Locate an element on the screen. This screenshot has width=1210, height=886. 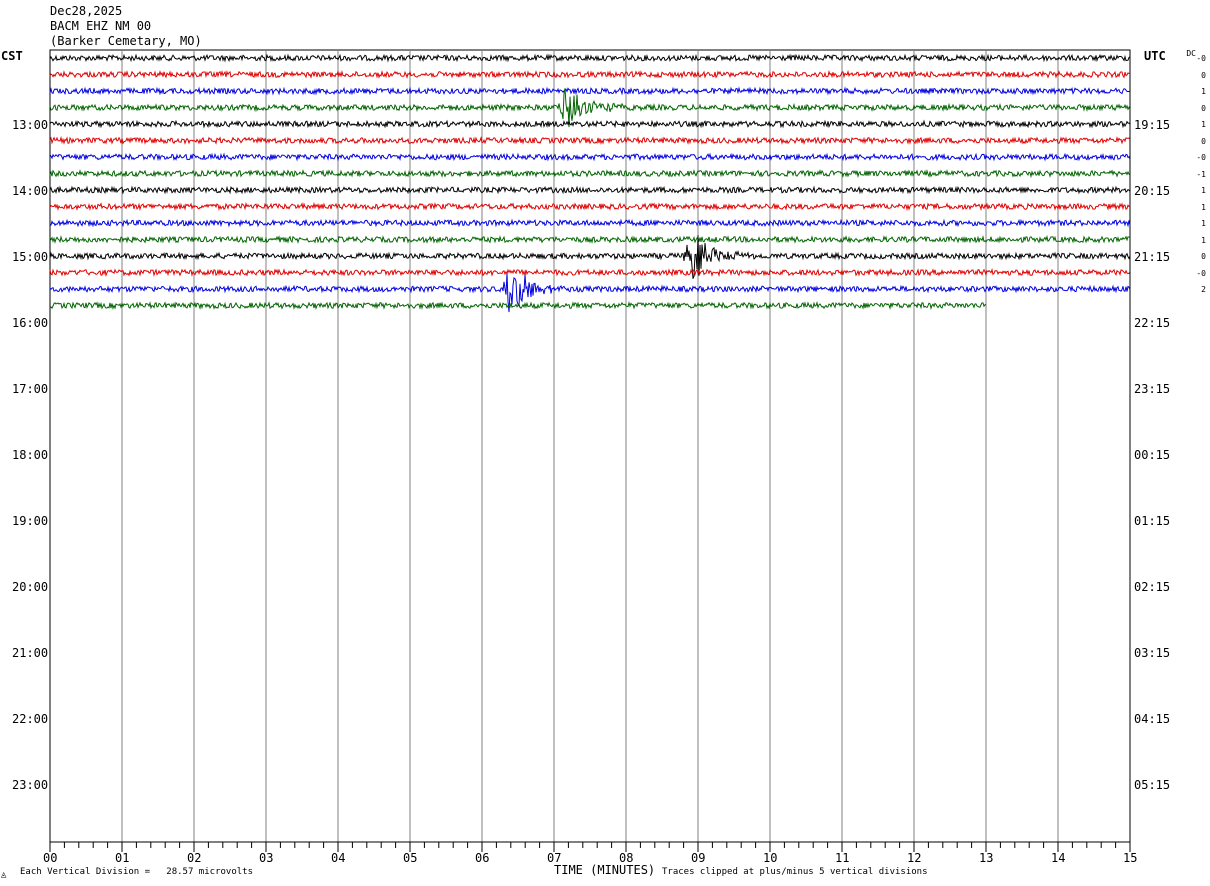
x-tick-label: 10 is located at coordinates (770, 858).